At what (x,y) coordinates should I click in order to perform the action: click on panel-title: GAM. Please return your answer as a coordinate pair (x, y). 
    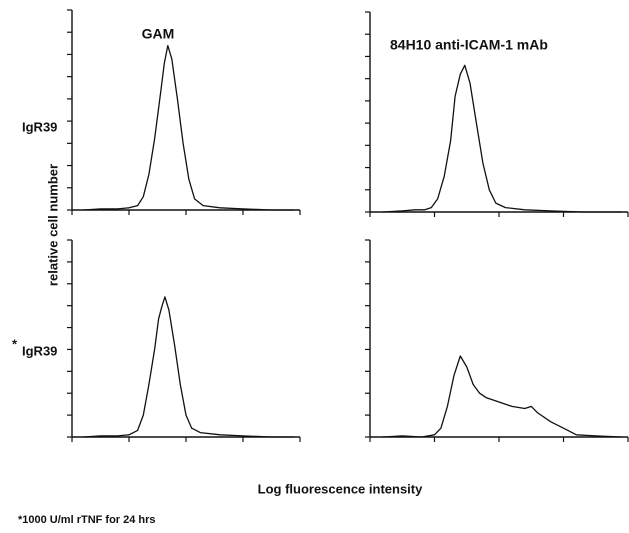
    Looking at the image, I should click on (158, 34).